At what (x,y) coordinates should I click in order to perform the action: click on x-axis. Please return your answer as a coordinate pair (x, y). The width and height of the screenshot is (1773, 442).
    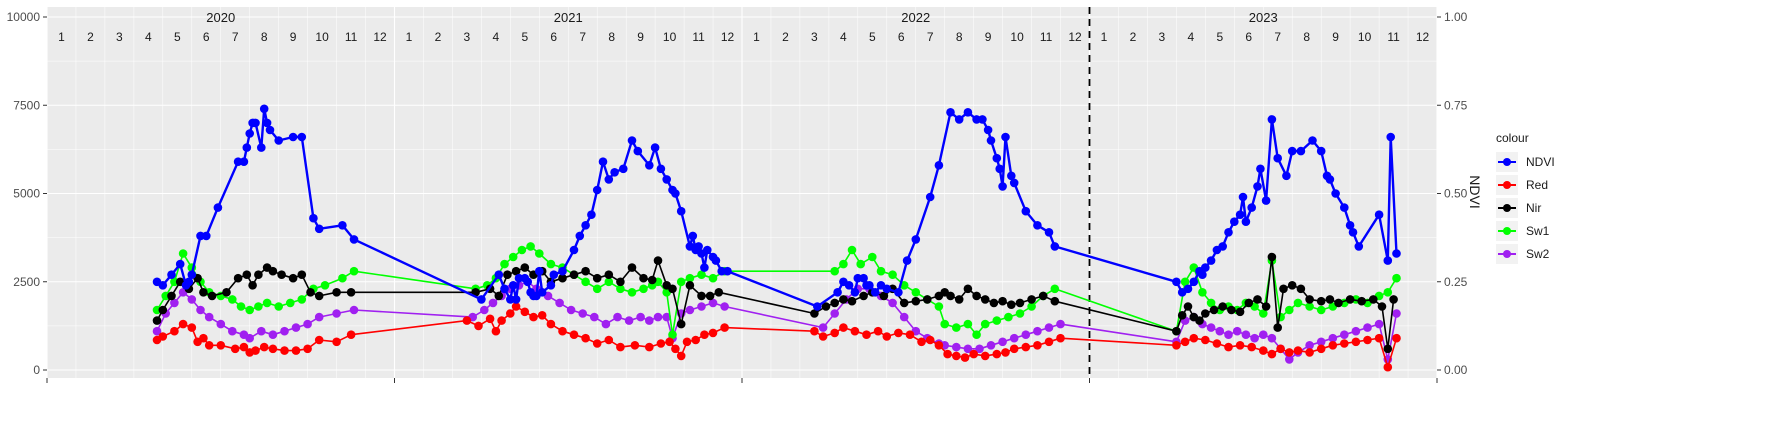
    Looking at the image, I should click on (742, 380).